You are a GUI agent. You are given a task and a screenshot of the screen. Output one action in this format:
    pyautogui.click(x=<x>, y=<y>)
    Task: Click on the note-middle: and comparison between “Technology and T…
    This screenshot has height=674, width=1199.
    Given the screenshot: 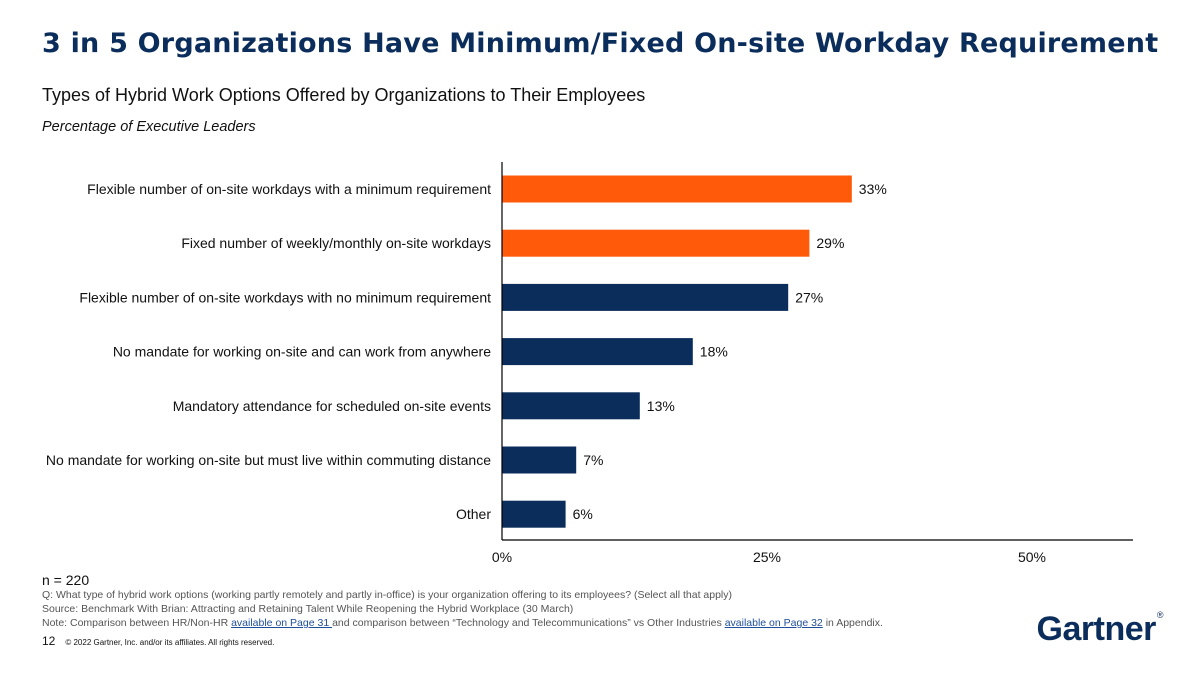 What is the action you would take?
    pyautogui.click(x=528, y=623)
    